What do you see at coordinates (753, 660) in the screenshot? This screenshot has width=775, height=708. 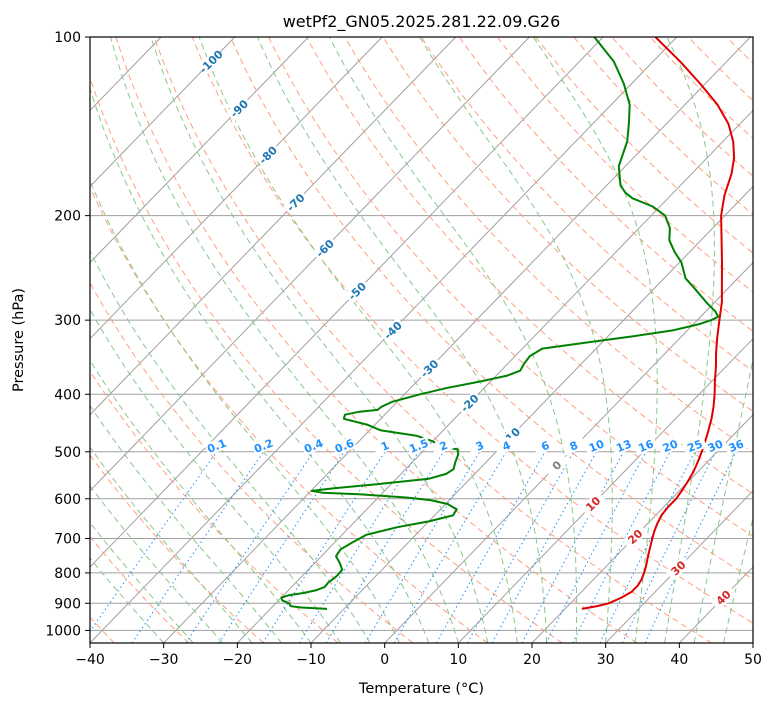 I see `x-tick-label: 50` at bounding box center [753, 660].